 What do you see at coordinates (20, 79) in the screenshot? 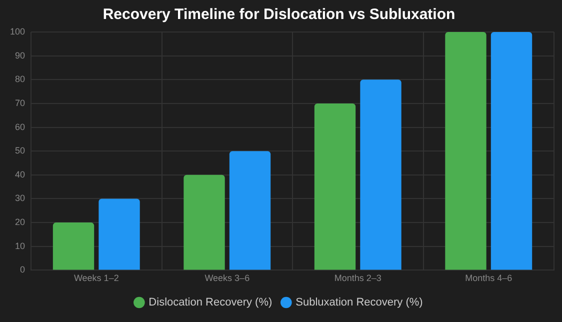
I see `y-tick-label: 80` at bounding box center [20, 79].